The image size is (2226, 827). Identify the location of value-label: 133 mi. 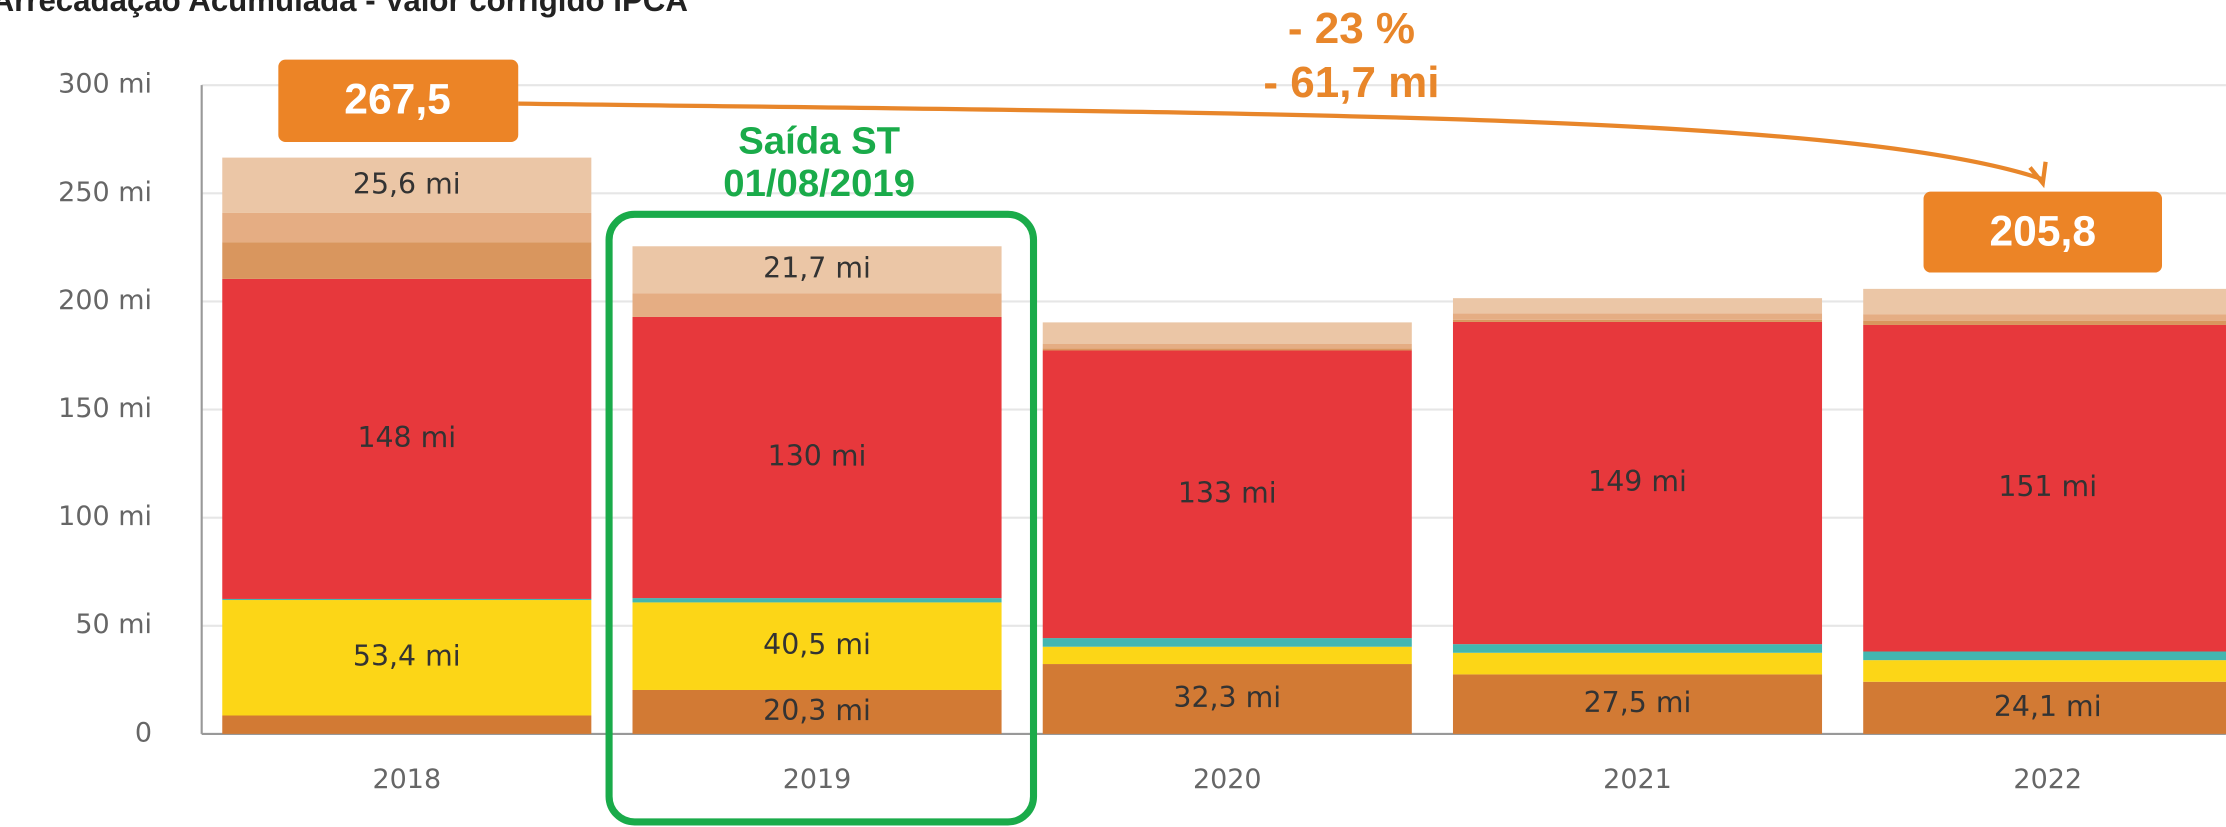
(1227, 492).